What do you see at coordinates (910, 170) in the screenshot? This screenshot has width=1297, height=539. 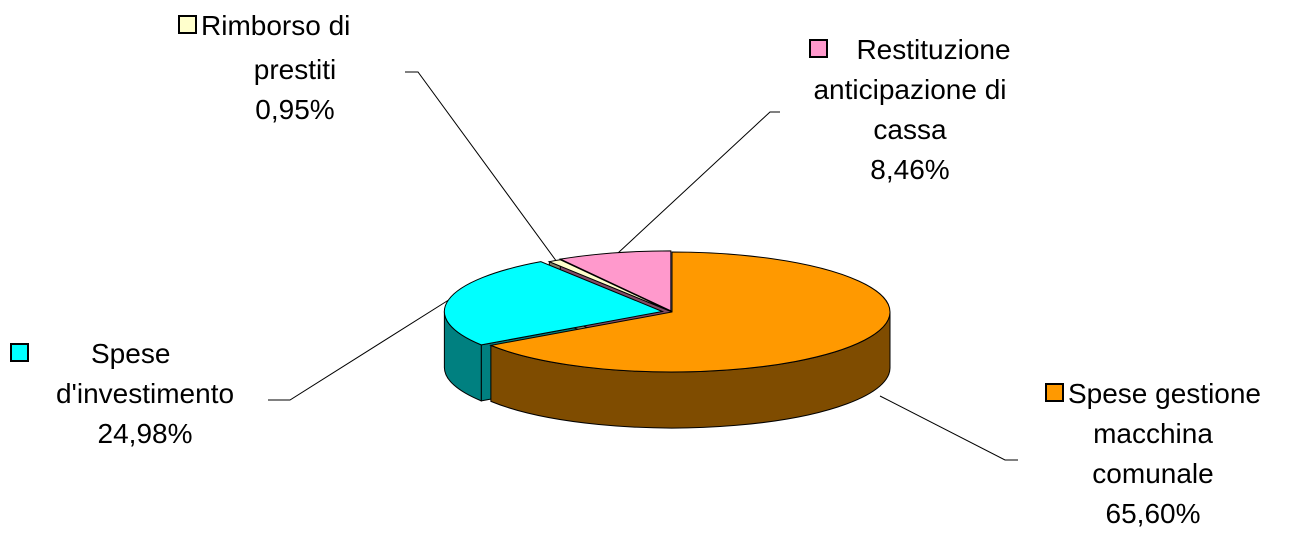 I see `label-restituzione-pct: 8,46%` at bounding box center [910, 170].